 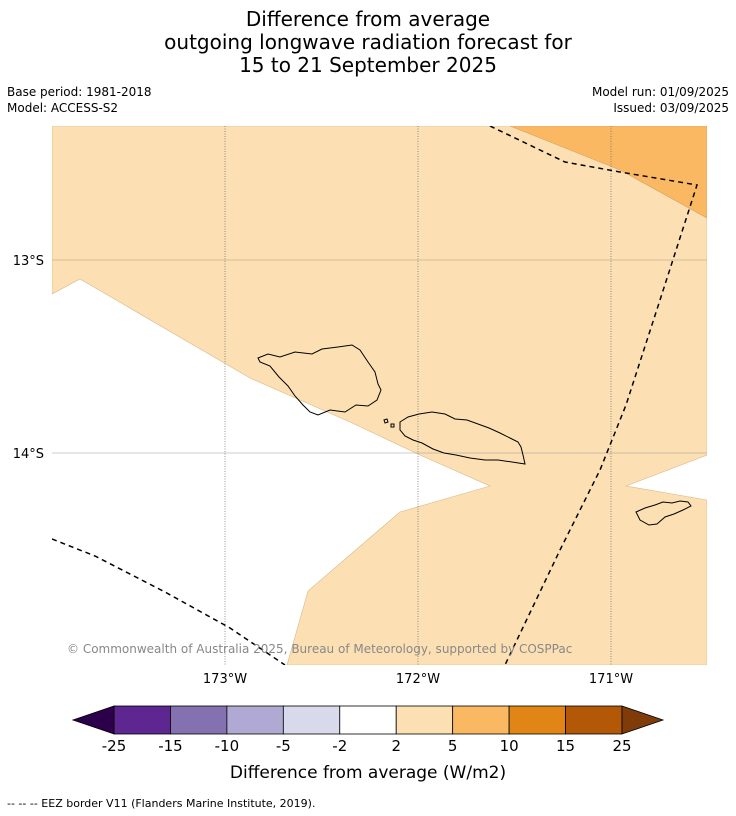 I want to click on colorbar-tick-label: 2, so click(x=396, y=746).